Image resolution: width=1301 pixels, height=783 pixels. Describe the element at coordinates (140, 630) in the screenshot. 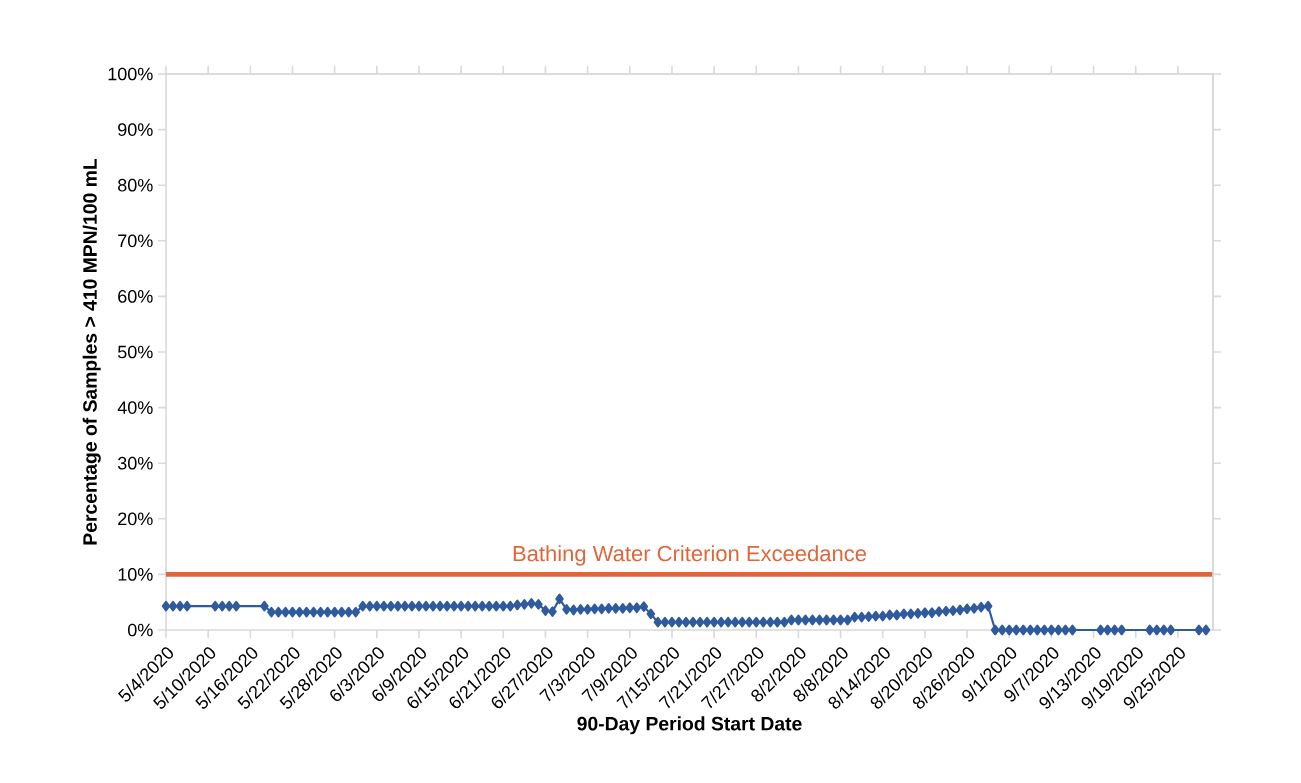

I see `y-tick-label: 0%` at that location.